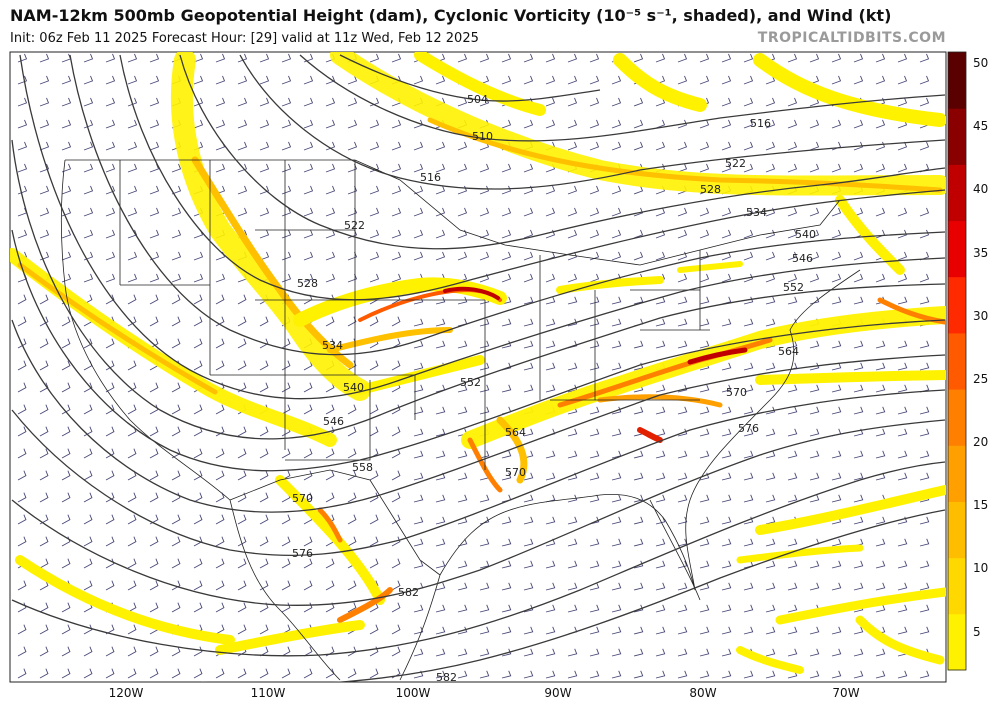  What do you see at coordinates (980, 189) in the screenshot?
I see `colorbar-tick-label: 40` at bounding box center [980, 189].